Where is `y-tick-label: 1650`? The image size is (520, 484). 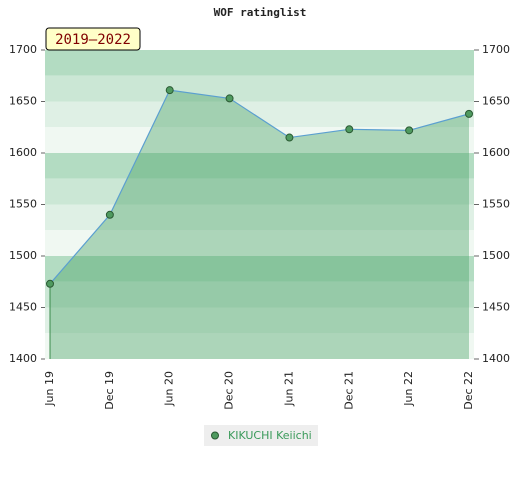
y-tick-label: 1650 is located at coordinates (23, 101).